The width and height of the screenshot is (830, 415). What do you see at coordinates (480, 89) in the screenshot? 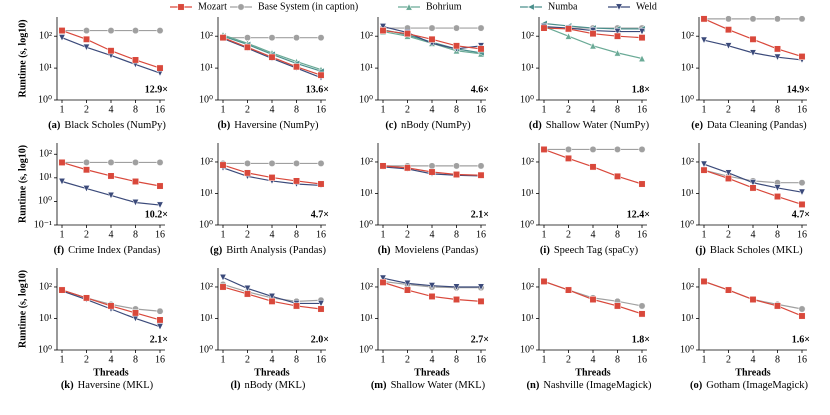
I see `speedup-annotation: 4.6×` at bounding box center [480, 89].